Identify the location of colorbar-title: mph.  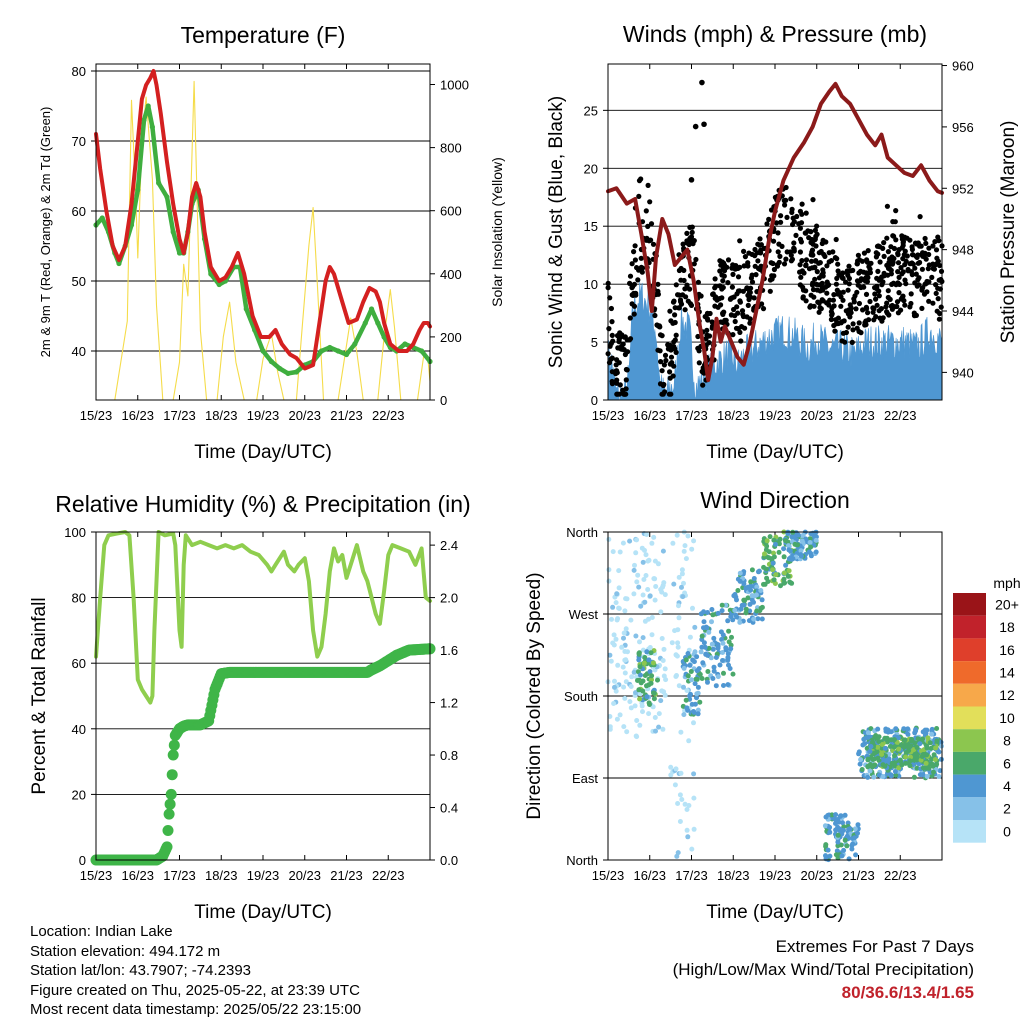
(1006, 583).